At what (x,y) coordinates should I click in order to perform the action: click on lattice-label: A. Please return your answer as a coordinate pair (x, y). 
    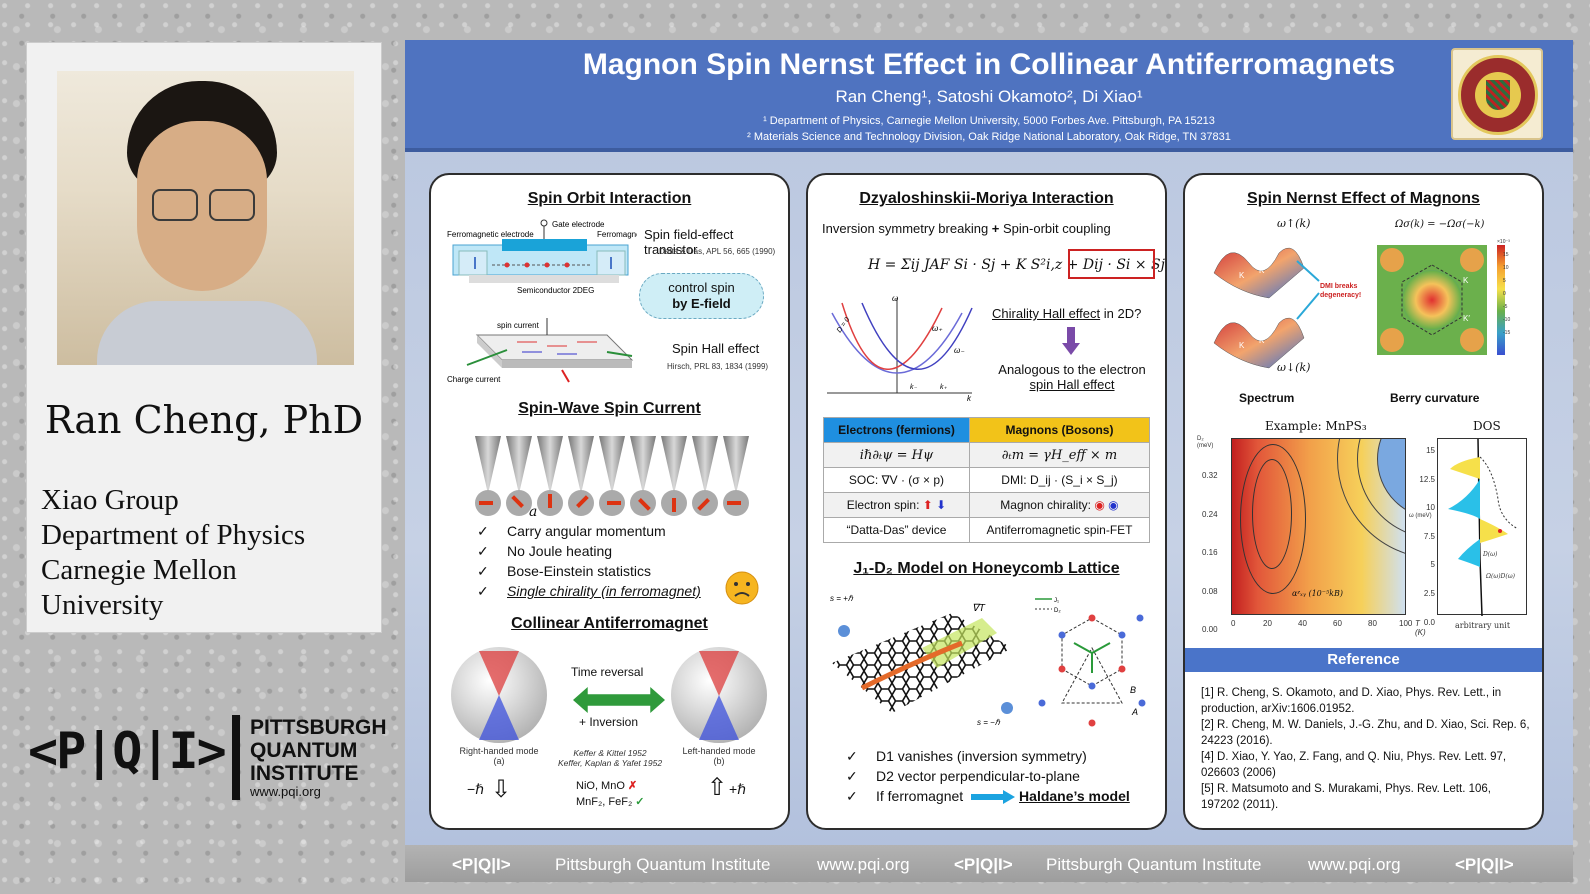
    Looking at the image, I should click on (1134, 712).